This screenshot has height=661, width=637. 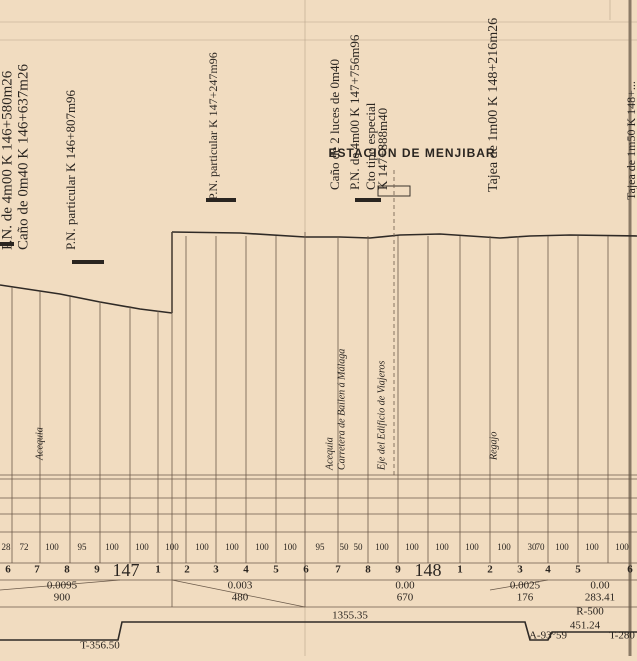 What do you see at coordinates (318, 631) in the screenshot?
I see `alignment-line` at bounding box center [318, 631].